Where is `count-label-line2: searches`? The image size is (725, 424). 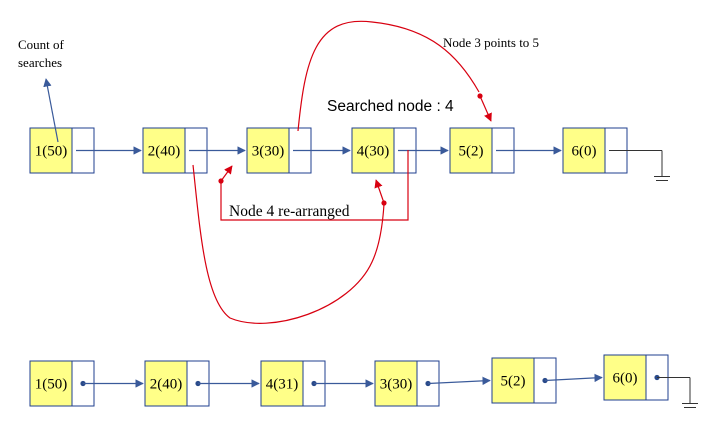 count-label-line2: searches is located at coordinates (40, 62).